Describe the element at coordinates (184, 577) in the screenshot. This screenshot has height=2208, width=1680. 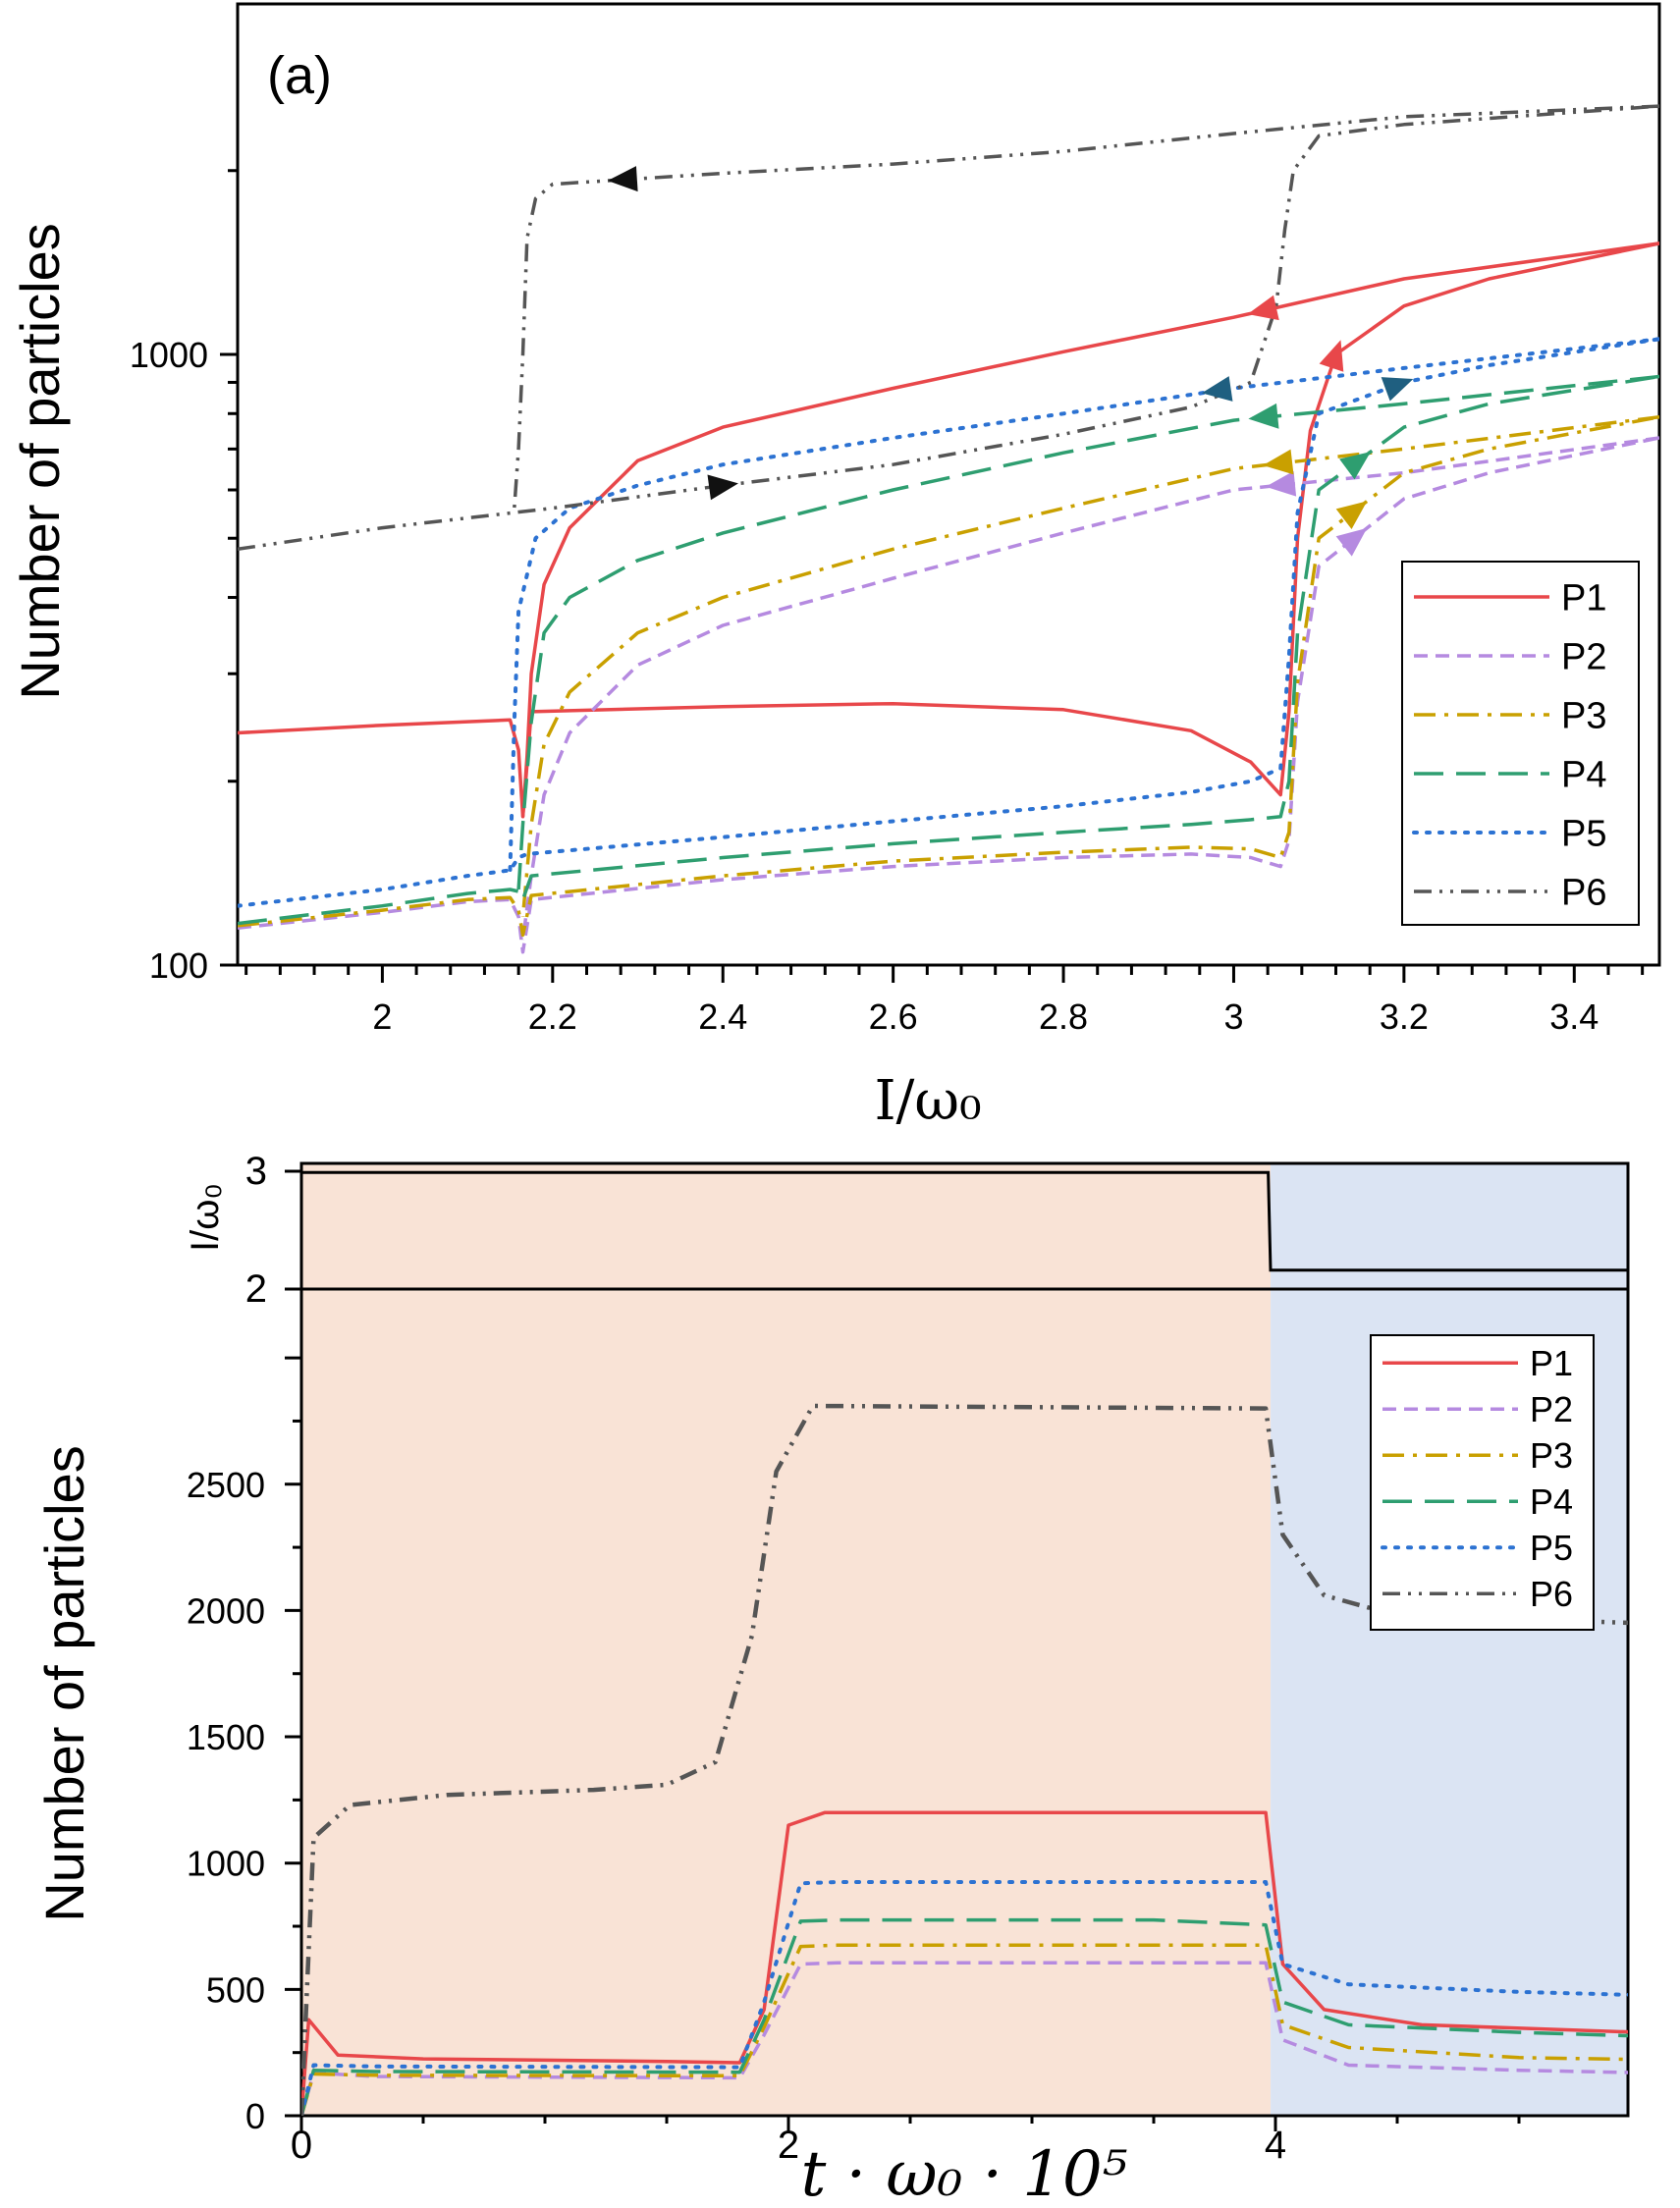
I see `panel-a-y-ticks: 100 1000` at that location.